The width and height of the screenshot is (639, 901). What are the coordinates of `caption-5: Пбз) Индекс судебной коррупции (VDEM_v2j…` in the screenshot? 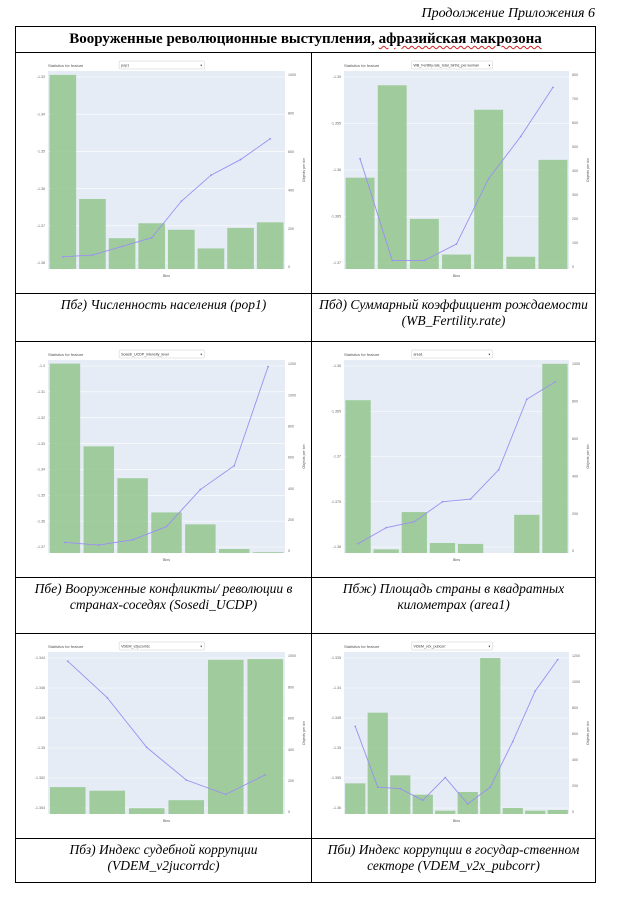 It's located at (163, 860).